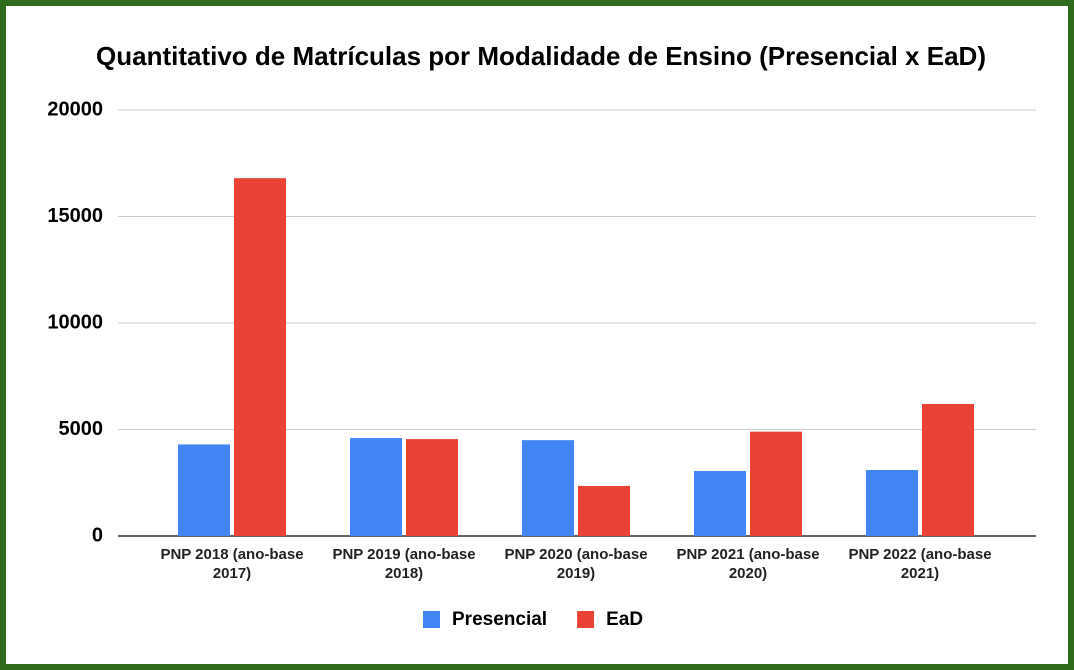 The image size is (1074, 670). Describe the element at coordinates (576, 564) in the screenshot. I see `x-tick-label: PNP 2020 (ano-base 2019)` at that location.